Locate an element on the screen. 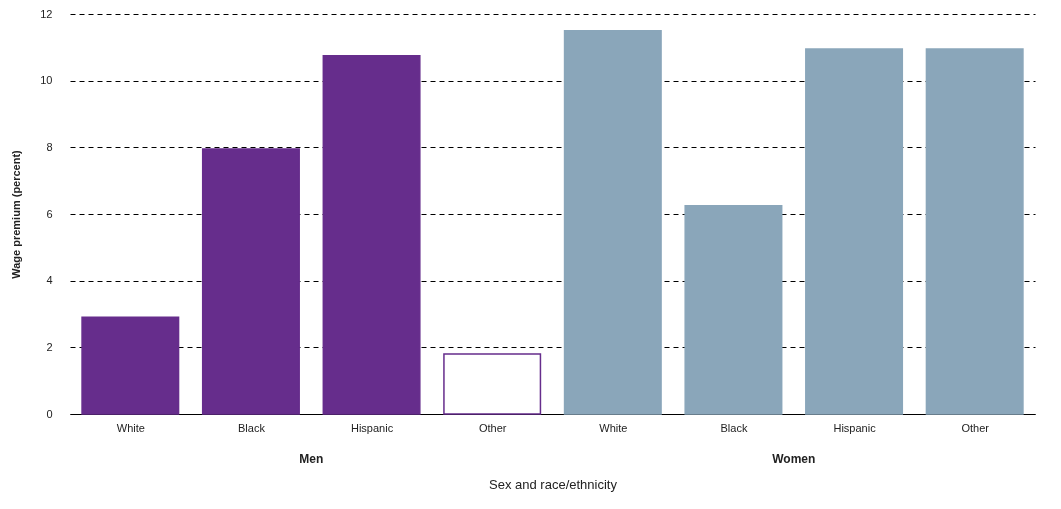 The height and width of the screenshot is (509, 1061). text: Women is located at coordinates (794, 459).